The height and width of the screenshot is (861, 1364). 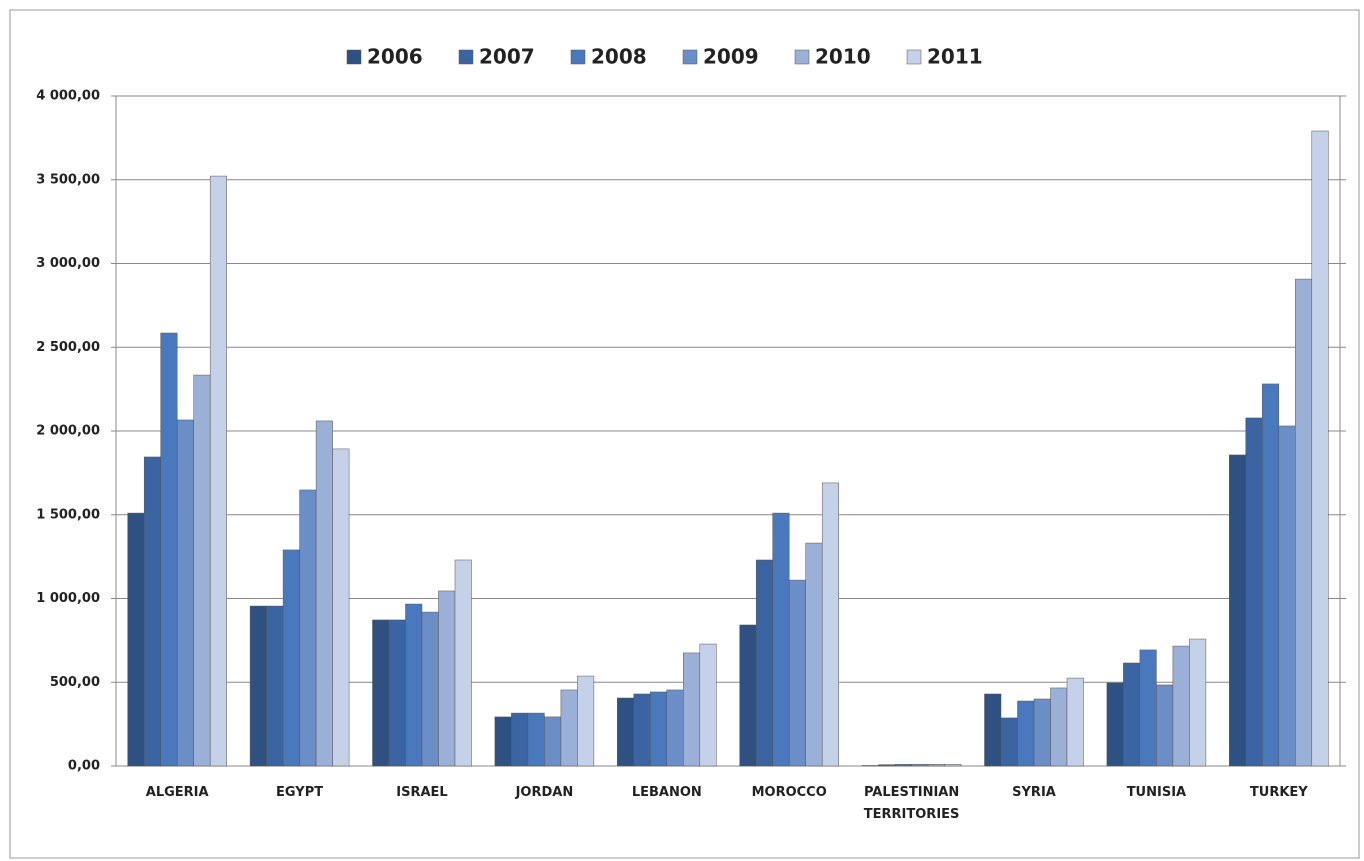 What do you see at coordinates (68, 96) in the screenshot?
I see `y-tick-label: 4 000,00` at bounding box center [68, 96].